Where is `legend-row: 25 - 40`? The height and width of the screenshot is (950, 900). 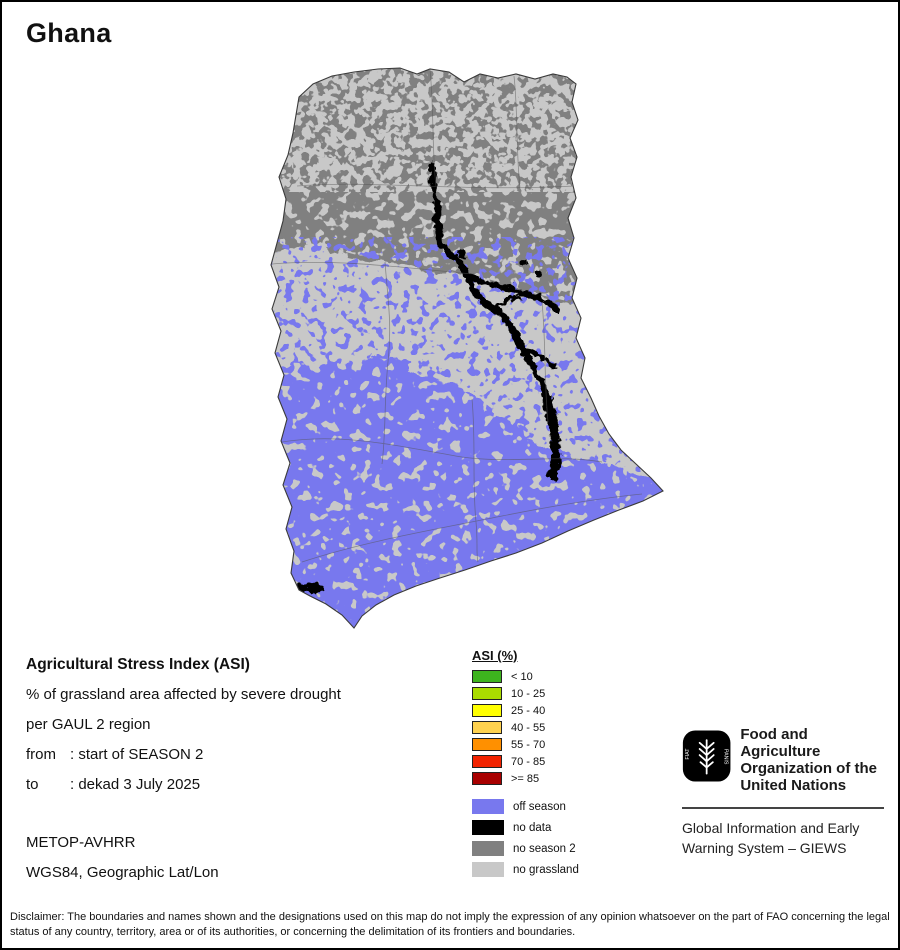 legend-row: 25 - 40 is located at coordinates (525, 710).